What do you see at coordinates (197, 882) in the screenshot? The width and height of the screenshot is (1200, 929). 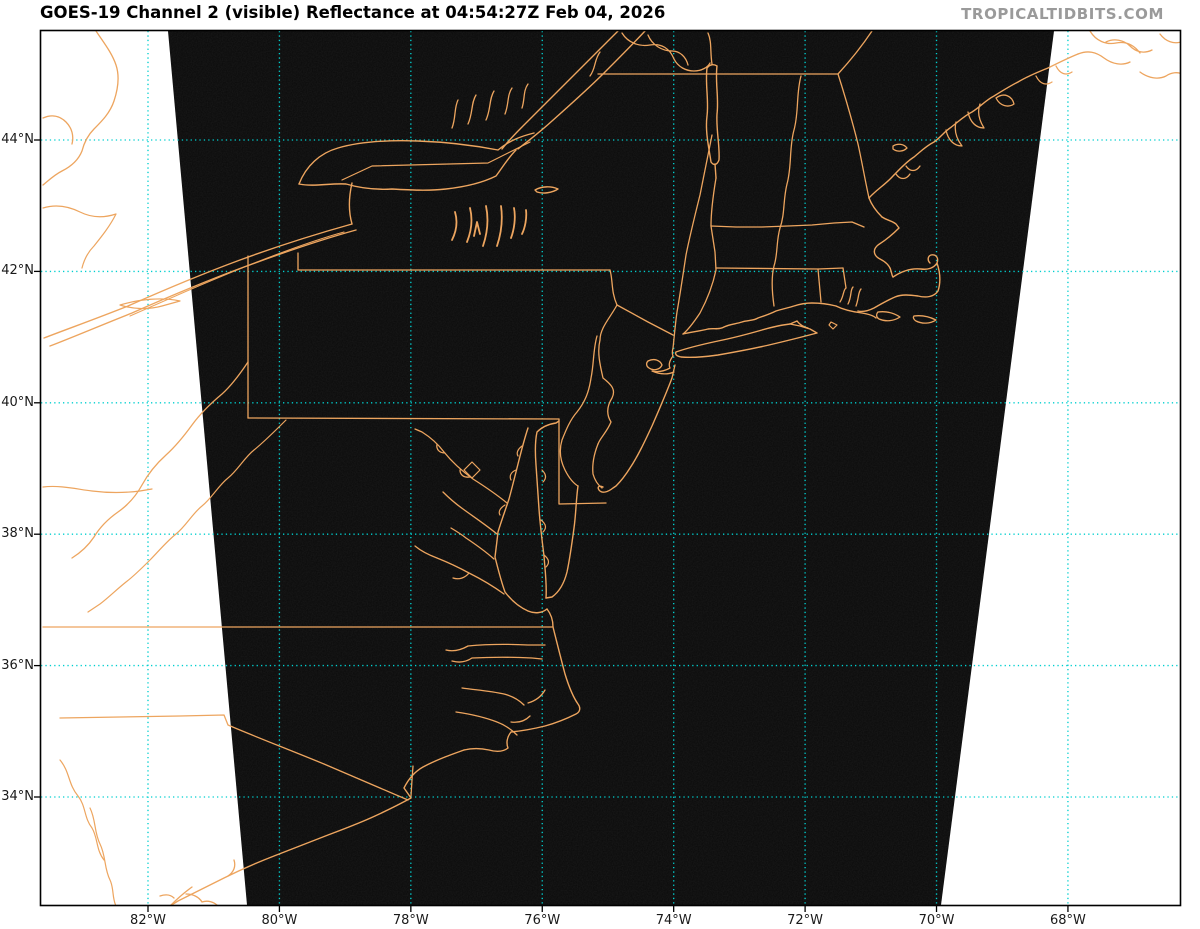 I see `sc-coast-inlets` at bounding box center [197, 882].